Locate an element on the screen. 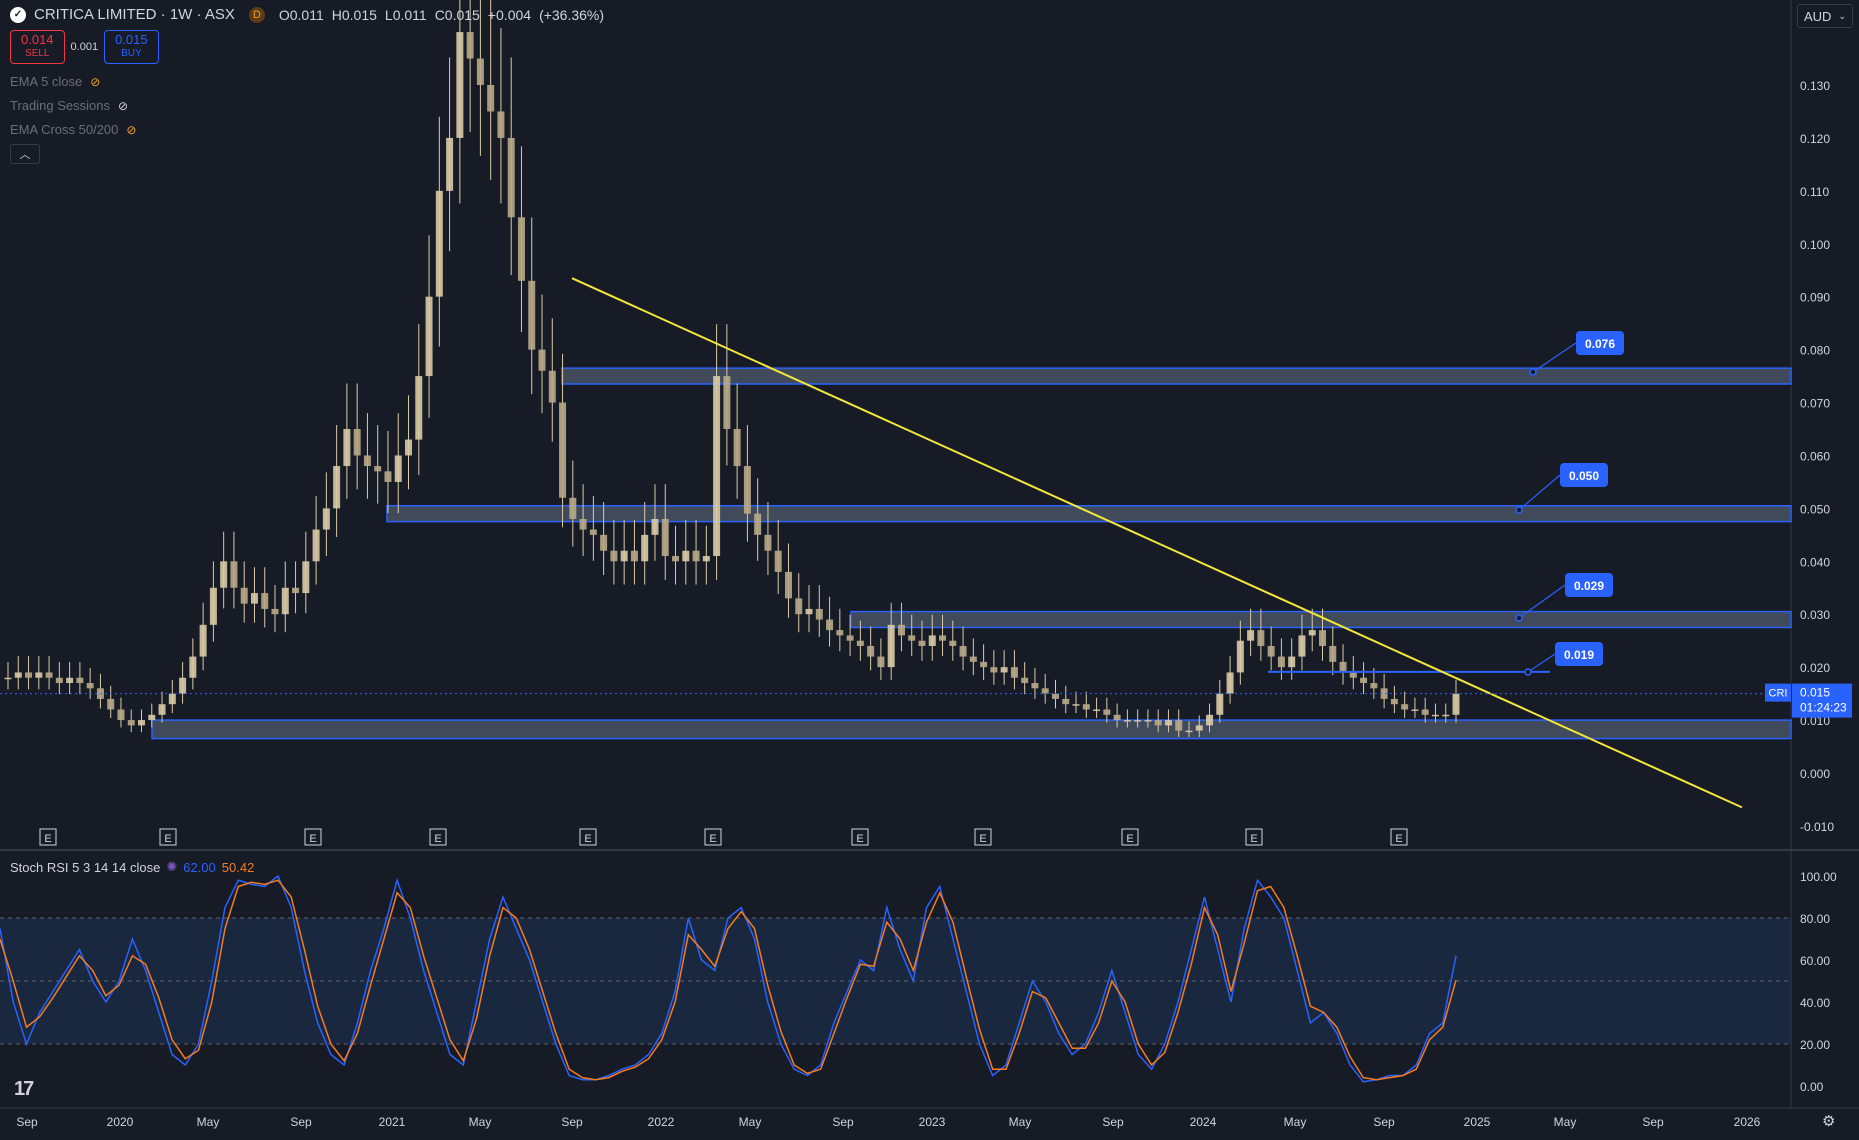 The image size is (1859, 1140). ohlc-high: H0.015 is located at coordinates (354, 14).